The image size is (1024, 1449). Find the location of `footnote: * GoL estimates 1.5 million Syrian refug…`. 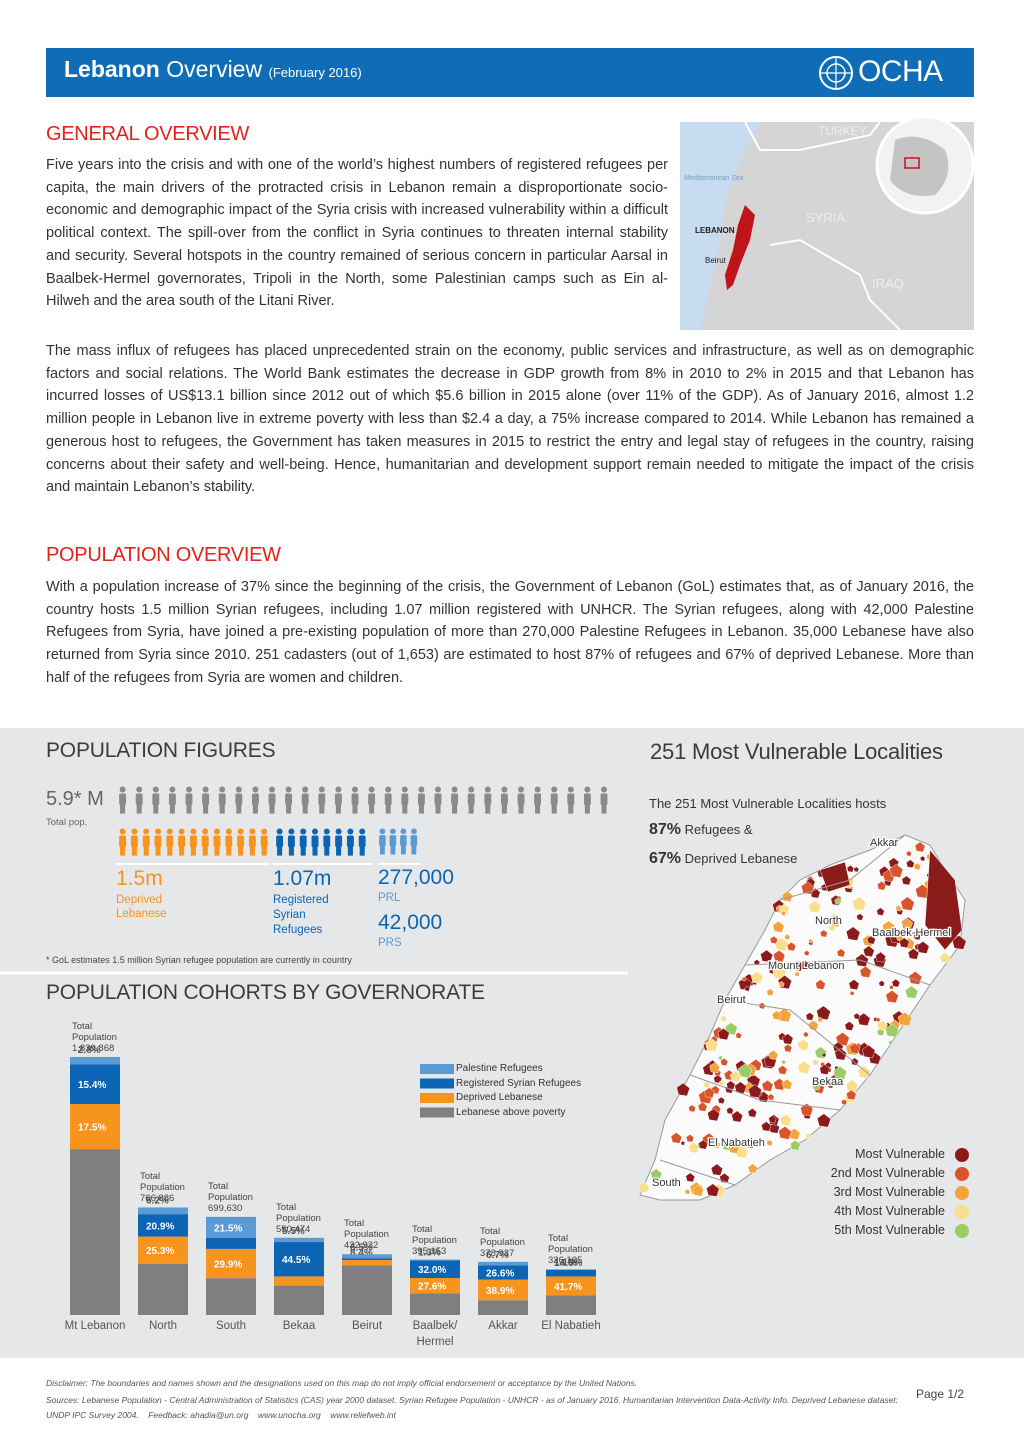

footnote: * GoL estimates 1.5 million Syrian refug… is located at coordinates (199, 960).